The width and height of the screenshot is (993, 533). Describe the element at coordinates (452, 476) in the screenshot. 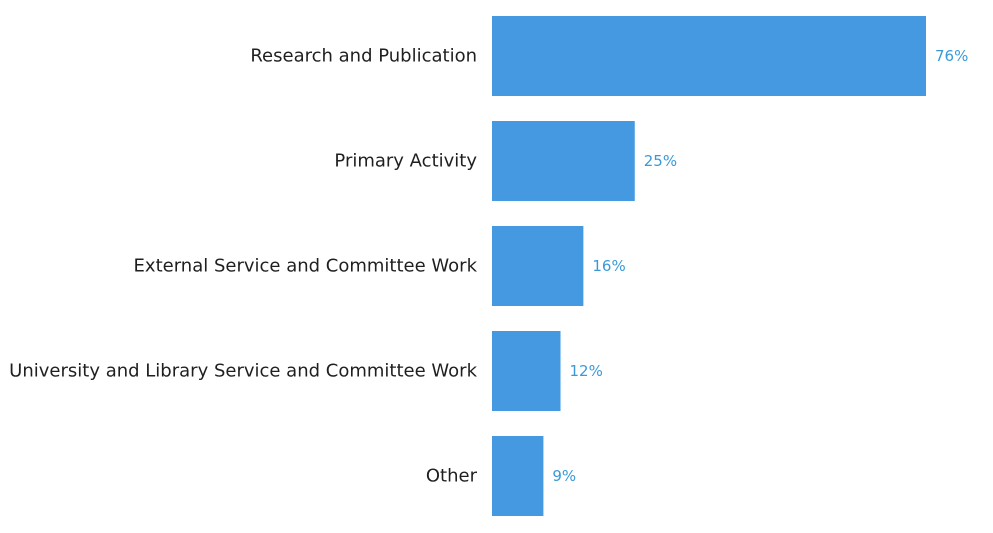

I see `category-label-5: Other` at that location.